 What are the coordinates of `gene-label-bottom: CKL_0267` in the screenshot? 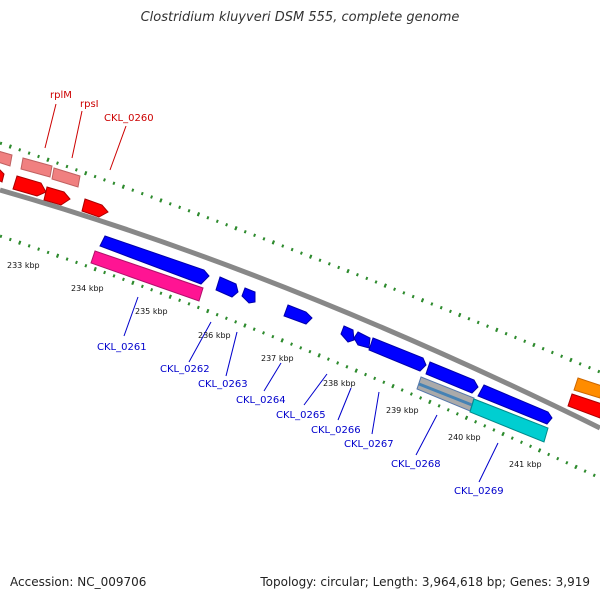 It's located at (369, 444).